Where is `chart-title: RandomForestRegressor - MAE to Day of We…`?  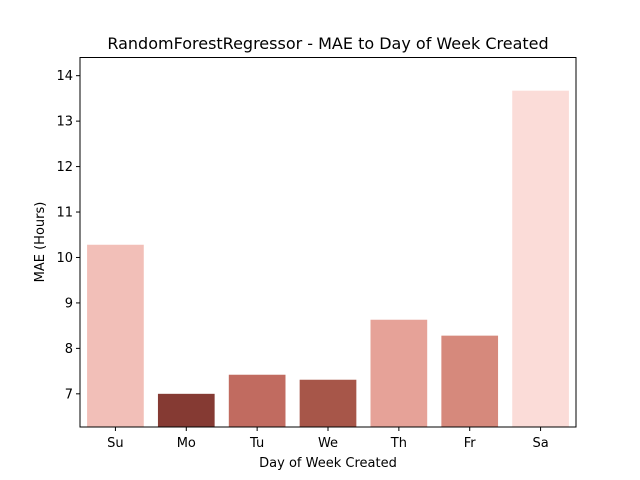
chart-title: RandomForestRegressor - MAE to Day of We… is located at coordinates (327, 43).